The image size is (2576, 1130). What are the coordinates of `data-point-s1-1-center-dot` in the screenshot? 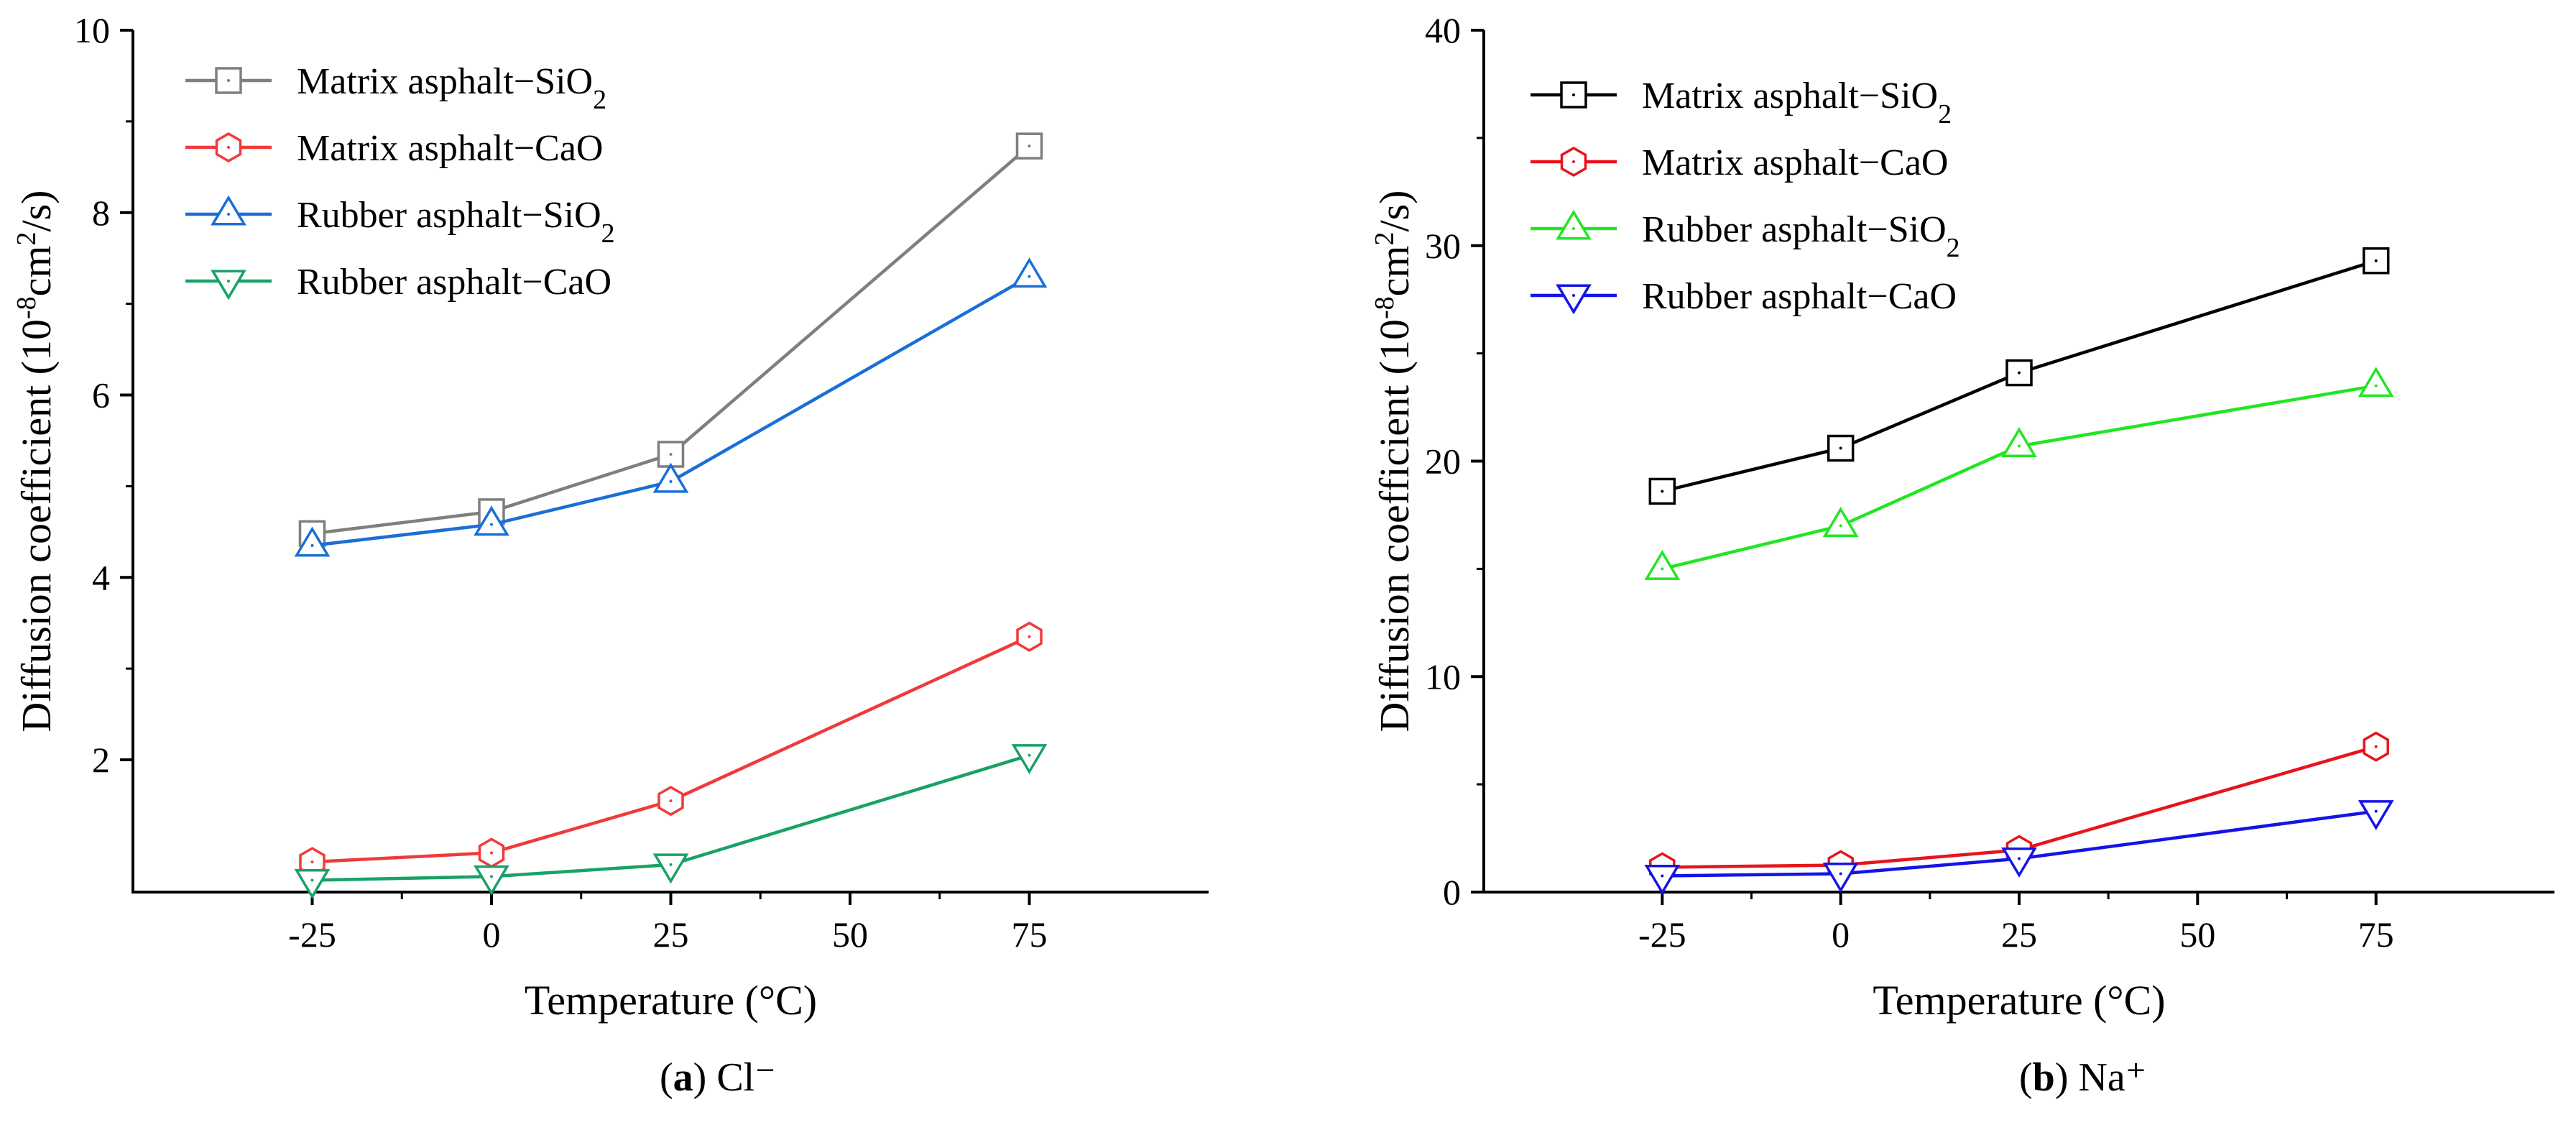 It's located at (1663, 491).